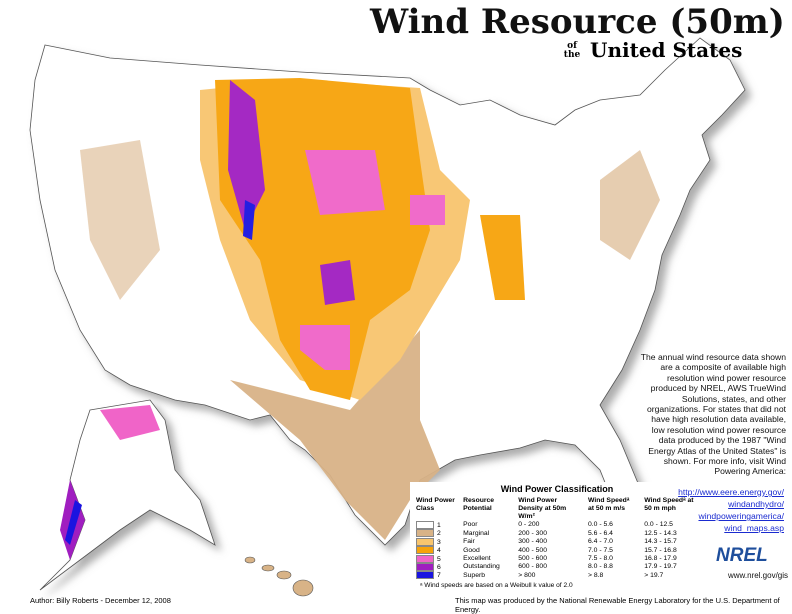 The image size is (792, 614). Describe the element at coordinates (600, 525) in the screenshot. I see `legend-ms: 0.0 - 5.6` at that location.